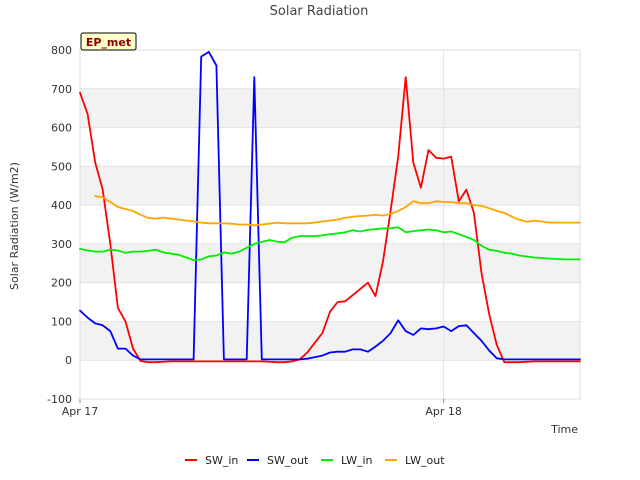  What do you see at coordinates (262, 408) in the screenshot?
I see `x-axis-ticks: Apr 17 Apr 18` at bounding box center [262, 408].